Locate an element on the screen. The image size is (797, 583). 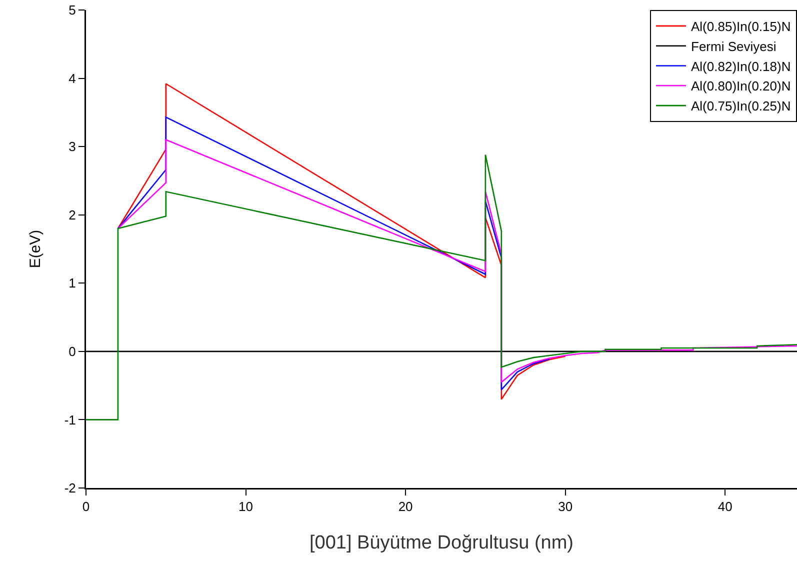
y-tick-label: 3 is located at coordinates (72, 146).